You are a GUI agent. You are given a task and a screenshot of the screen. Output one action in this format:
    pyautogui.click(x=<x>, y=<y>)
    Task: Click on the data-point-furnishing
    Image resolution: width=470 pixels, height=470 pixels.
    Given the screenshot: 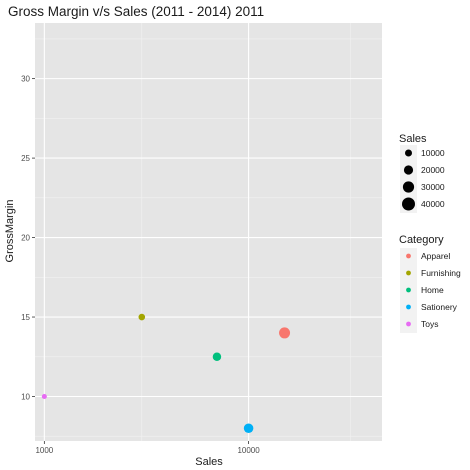 What is the action you would take?
    pyautogui.click(x=142, y=317)
    